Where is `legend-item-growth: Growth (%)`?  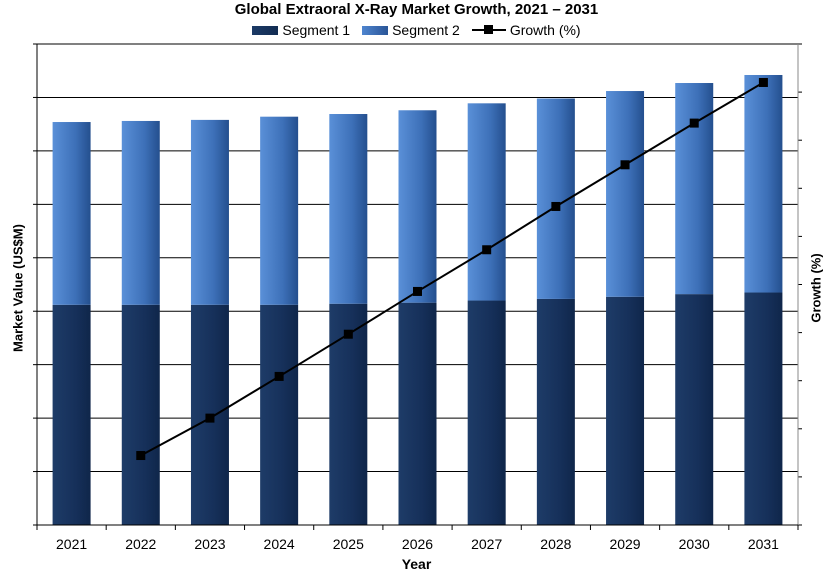
legend-item-growth: Growth (%) is located at coordinates (526, 30).